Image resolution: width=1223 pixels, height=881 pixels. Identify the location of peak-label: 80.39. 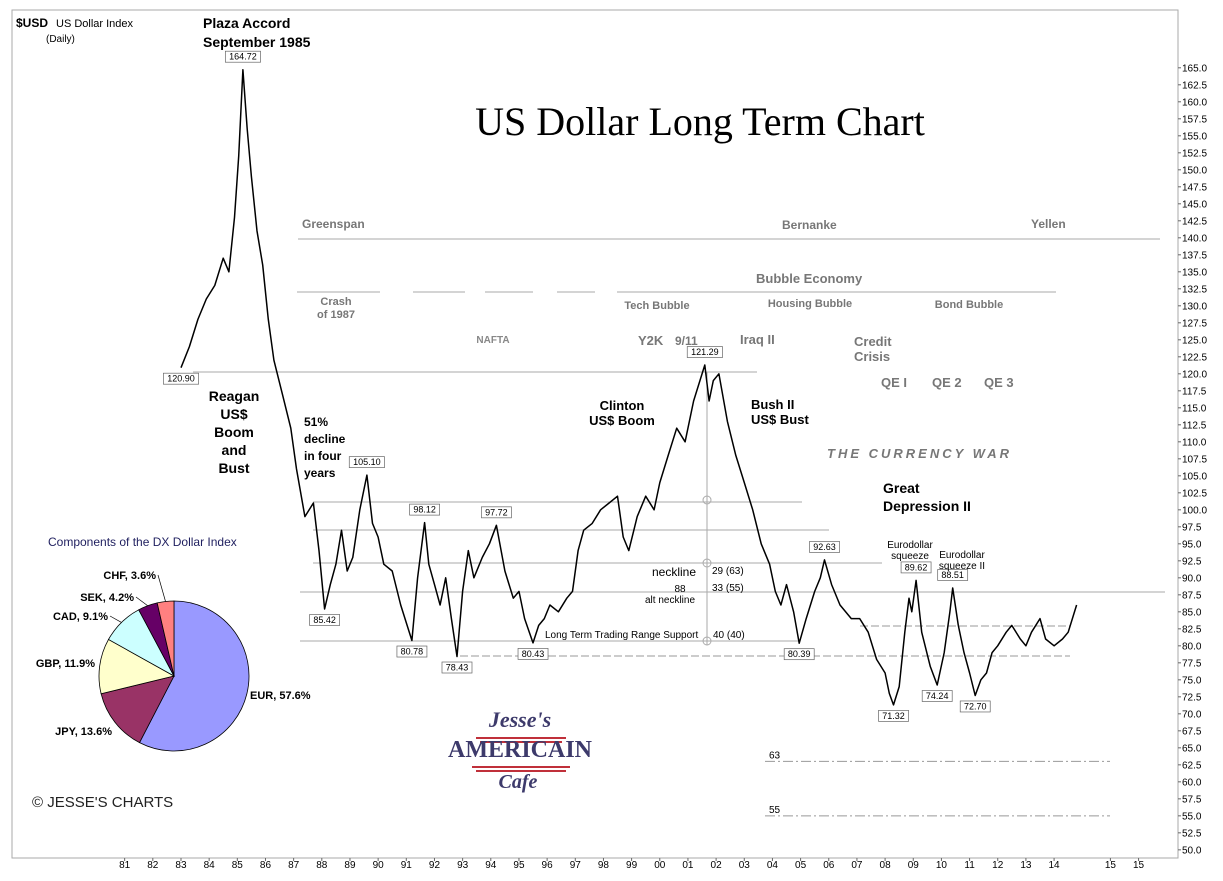
(799, 654).